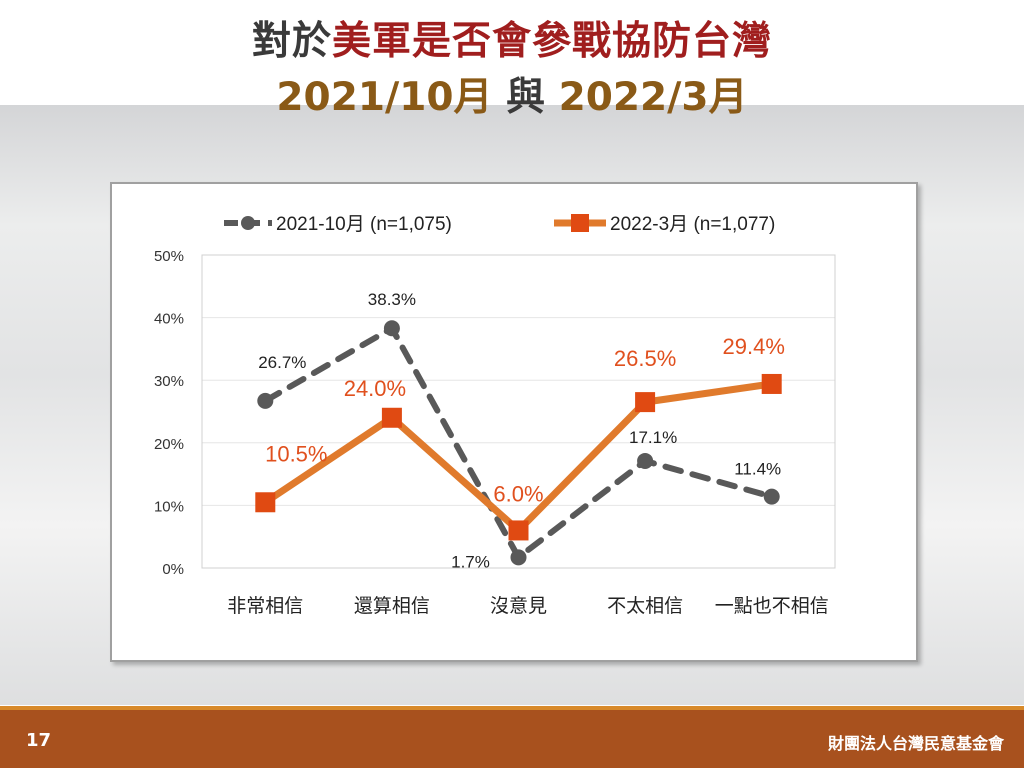 The height and width of the screenshot is (768, 1024). Describe the element at coordinates (296, 453) in the screenshot. I see `data-label-2022: 10.5%` at that location.